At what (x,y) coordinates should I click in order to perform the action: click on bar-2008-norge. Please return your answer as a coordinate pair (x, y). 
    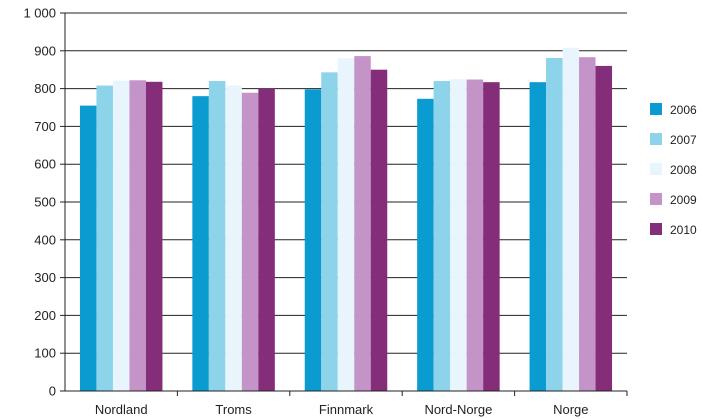
    Looking at the image, I should click on (571, 219).